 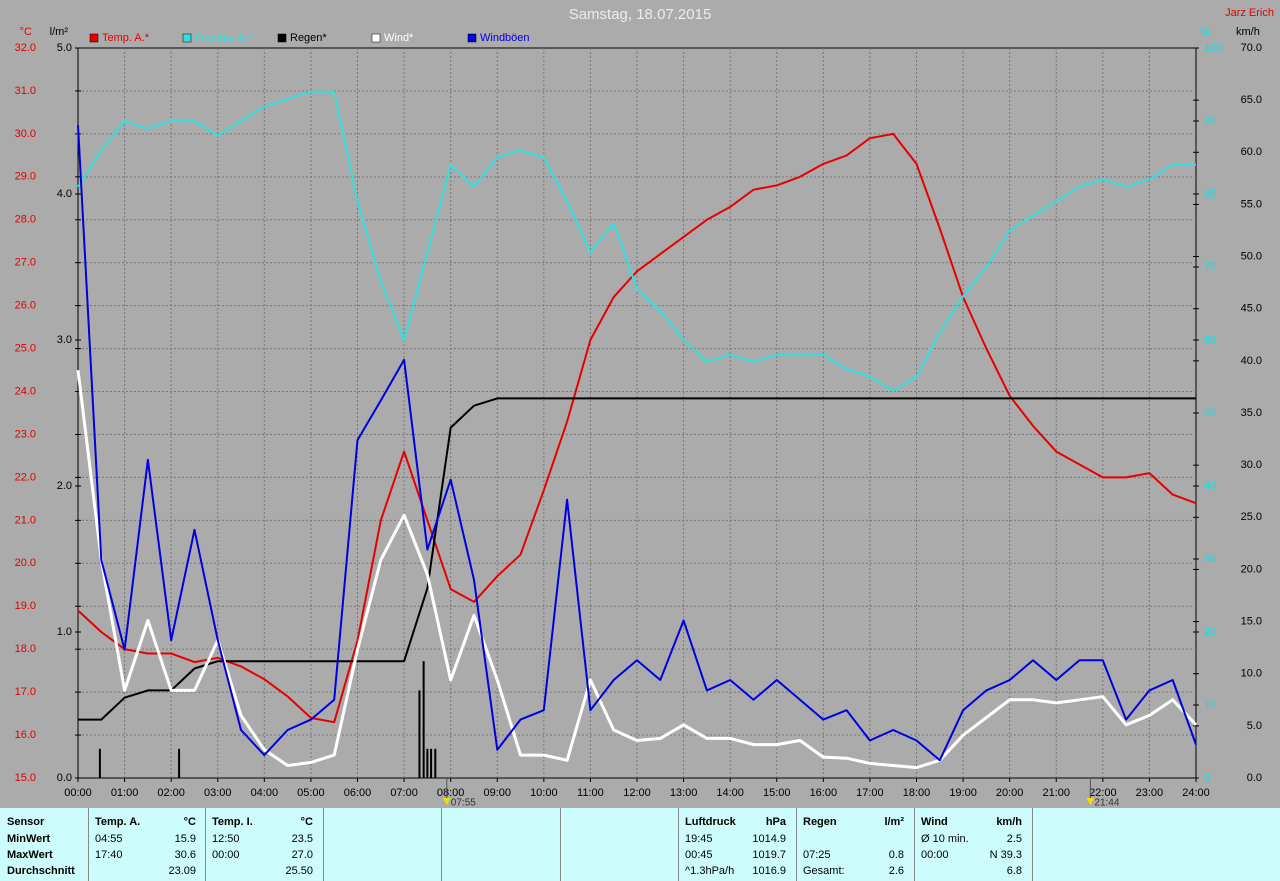 I want to click on y3-tick-label: 40, so click(x=1210, y=486).